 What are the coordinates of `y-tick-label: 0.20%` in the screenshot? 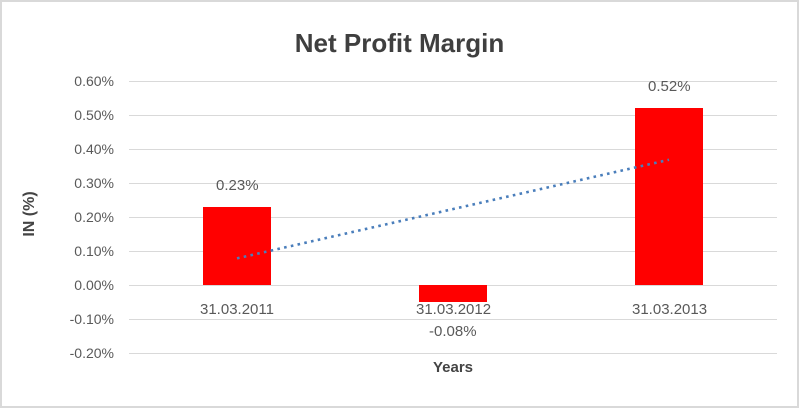 It's located at (94, 217).